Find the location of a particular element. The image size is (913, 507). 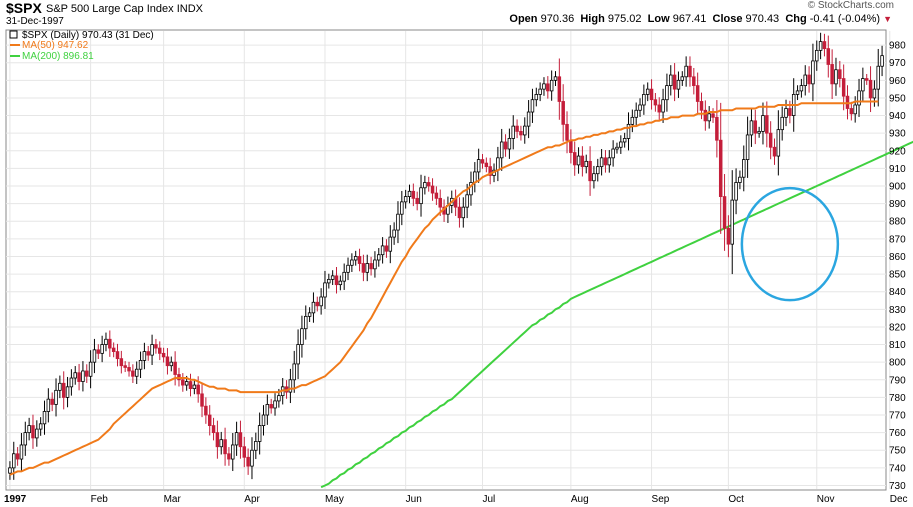

y-tick-label: 950 is located at coordinates (897, 98).